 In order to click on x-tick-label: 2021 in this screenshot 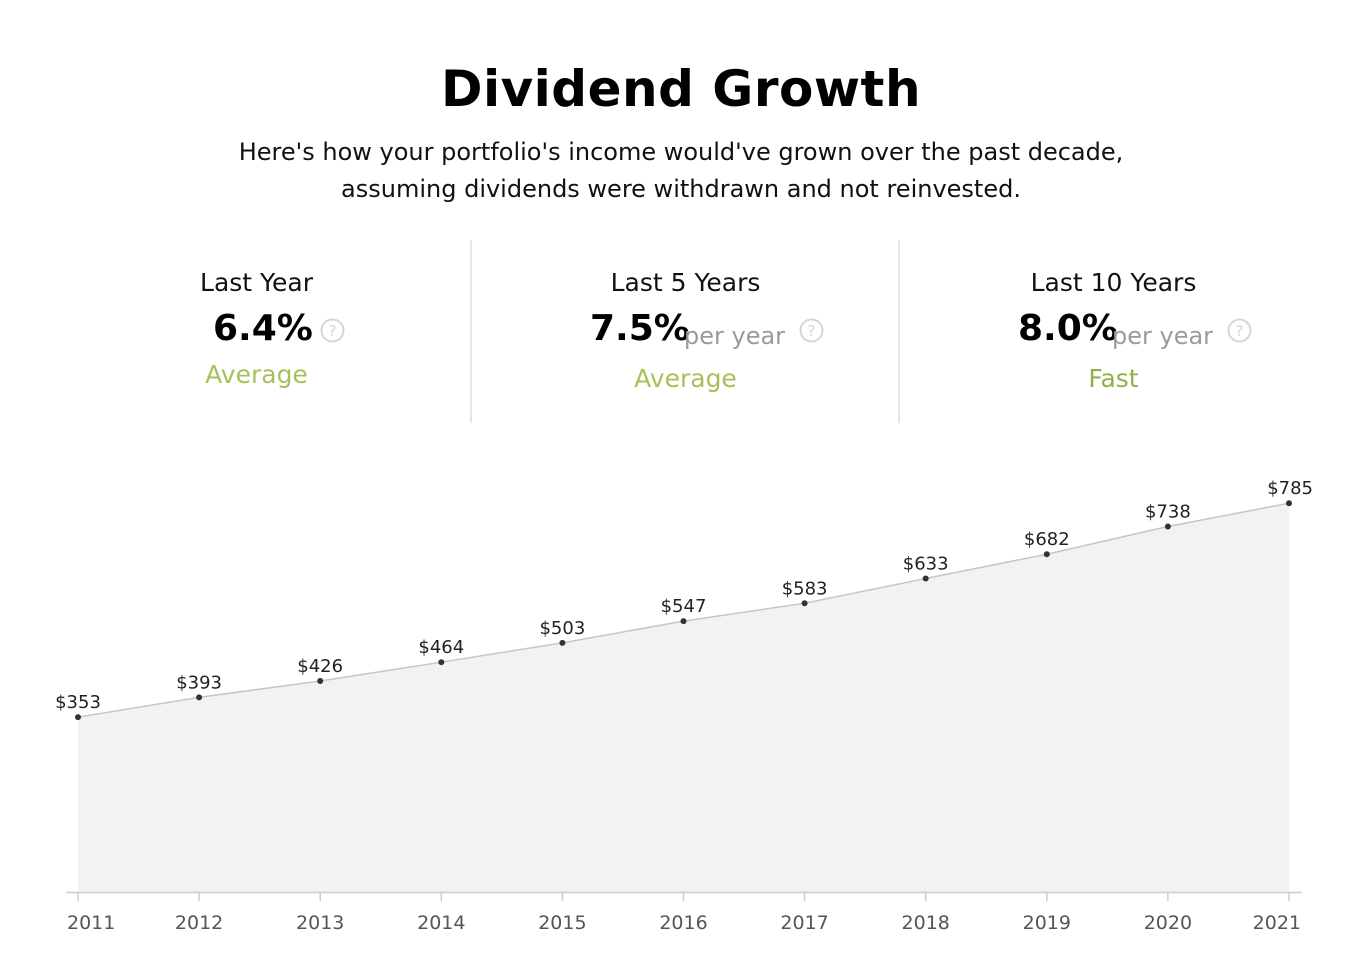, I will do `click(1277, 923)`.